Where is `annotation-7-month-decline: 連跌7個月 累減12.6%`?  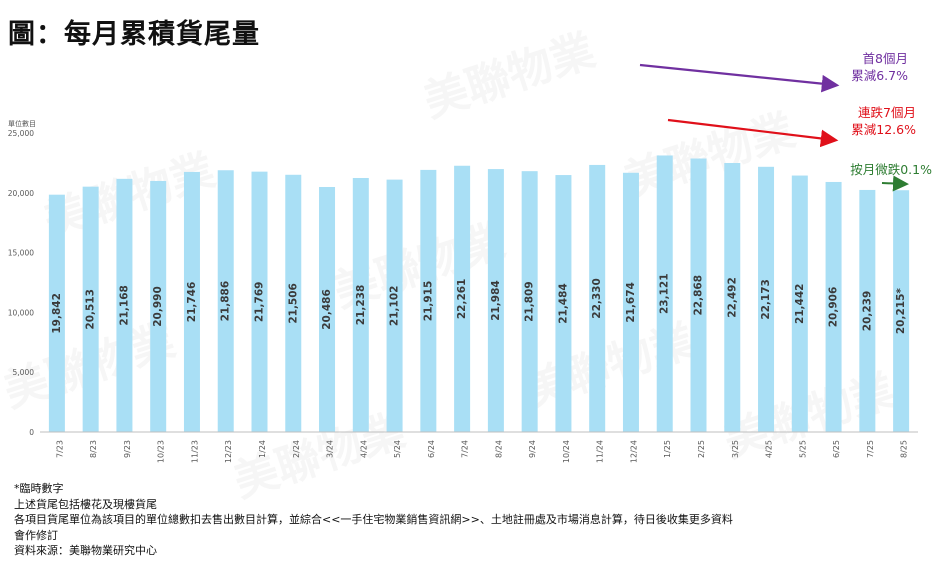 annotation-7-month-decline: 連跌7個月 累減12.6% is located at coordinates (883, 121).